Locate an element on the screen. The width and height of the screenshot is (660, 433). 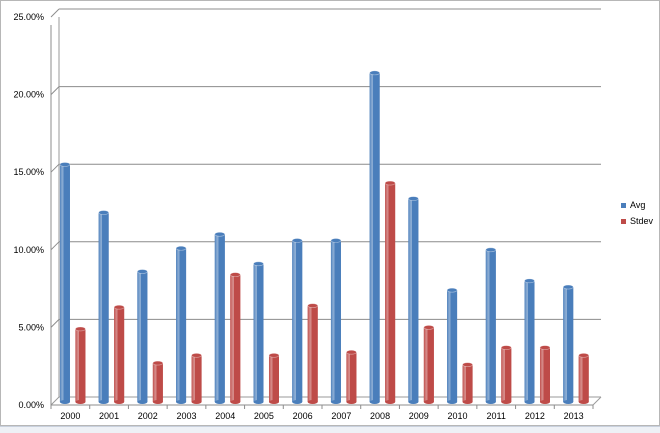
bar-stdev-2004 is located at coordinates (235, 338).